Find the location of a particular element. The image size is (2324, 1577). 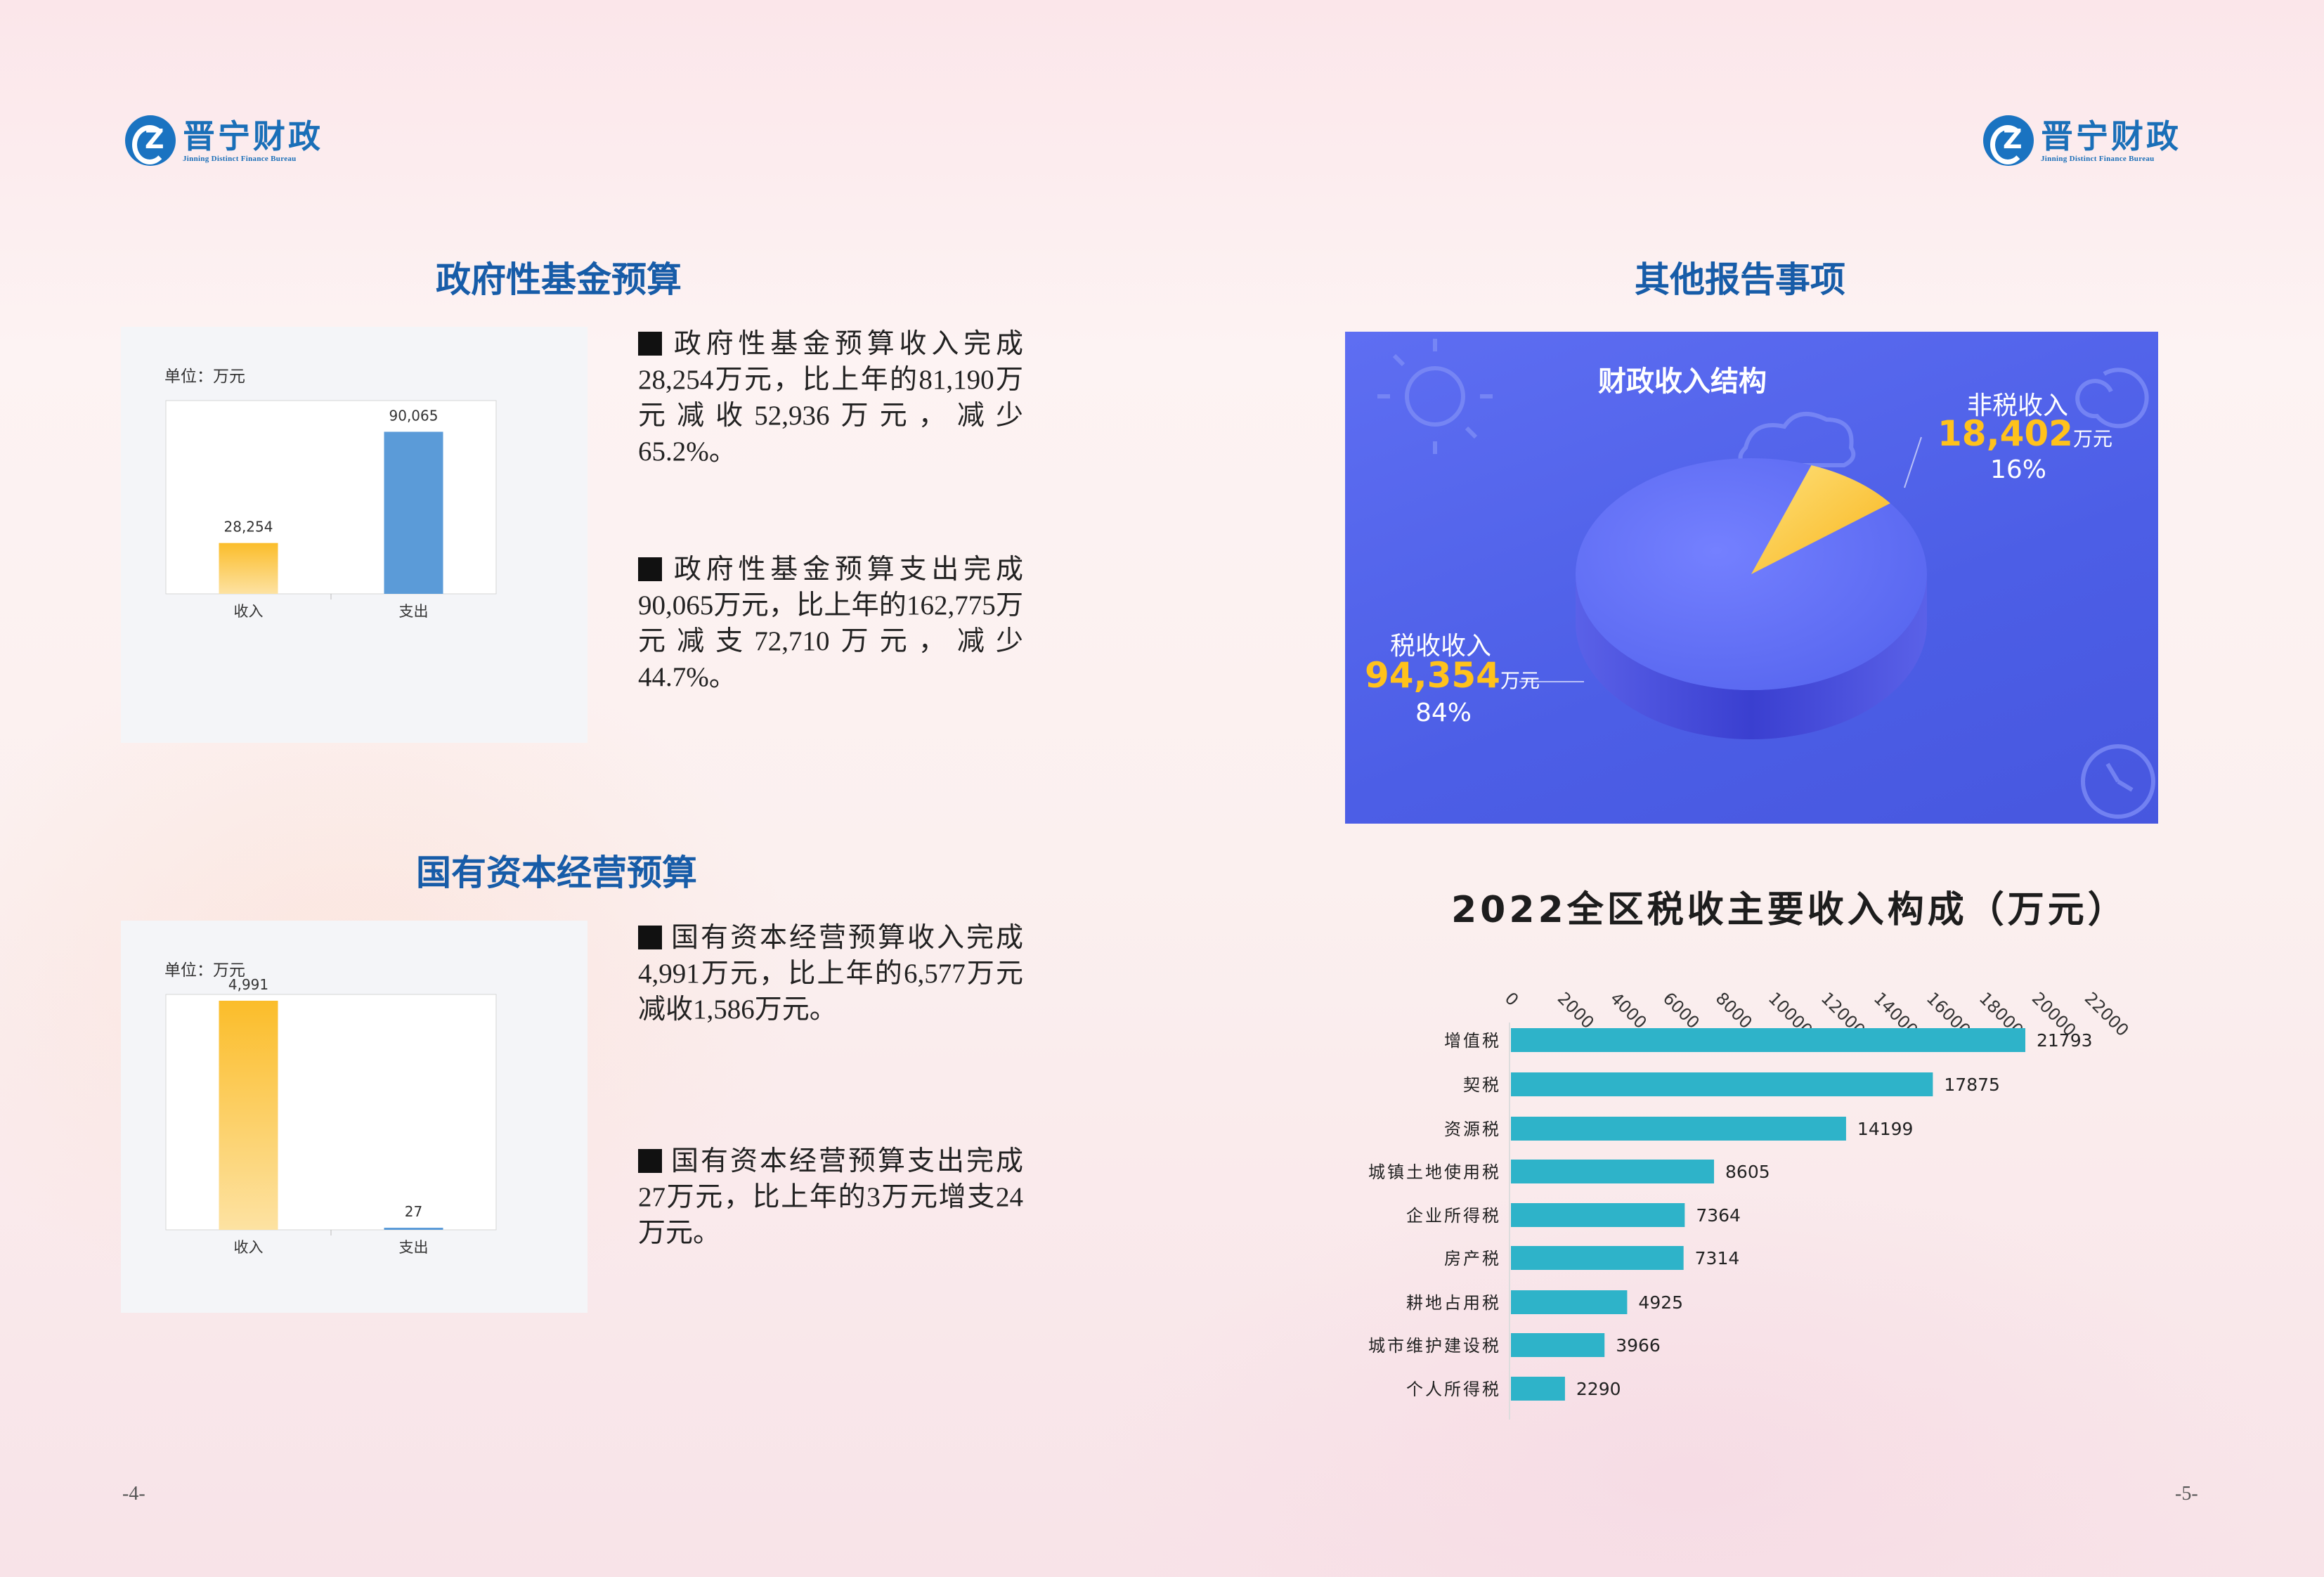

state-expense-paragraph: 国有资本经营预算支出完成27万元，比上年的3万元增支24万元。 is located at coordinates (830, 1197).